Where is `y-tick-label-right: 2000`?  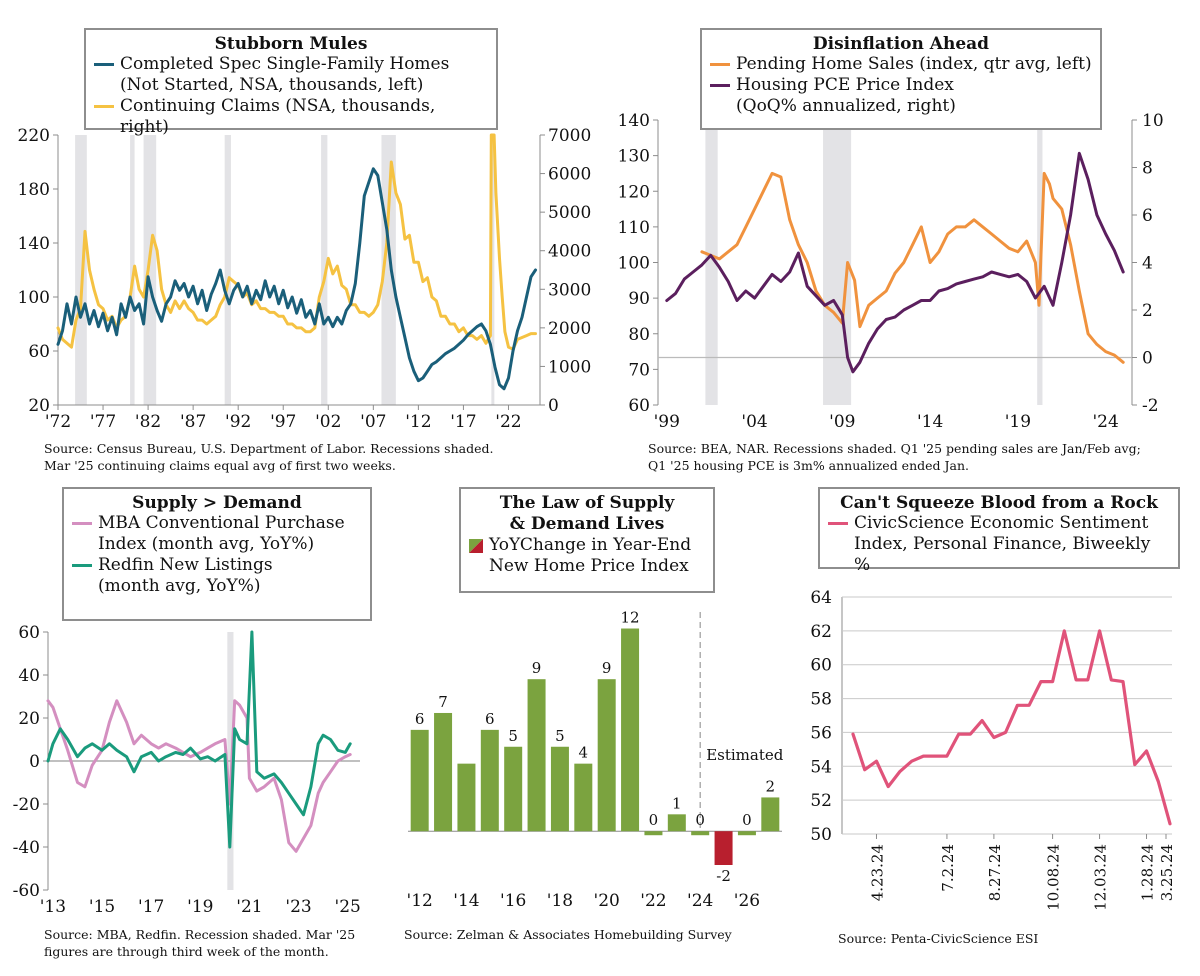
y-tick-label-right: 2000 is located at coordinates (569, 329).